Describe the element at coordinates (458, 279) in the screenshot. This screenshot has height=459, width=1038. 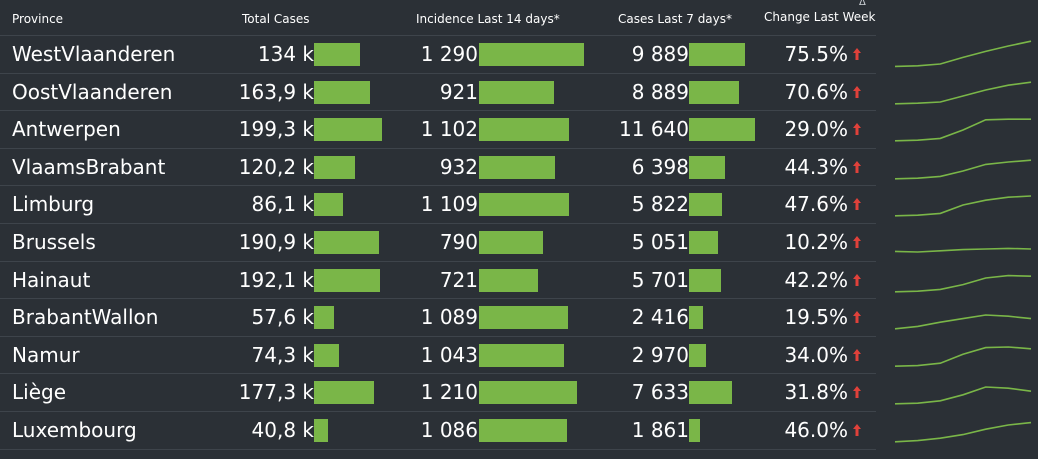
I see `incidence-value: 721` at that location.